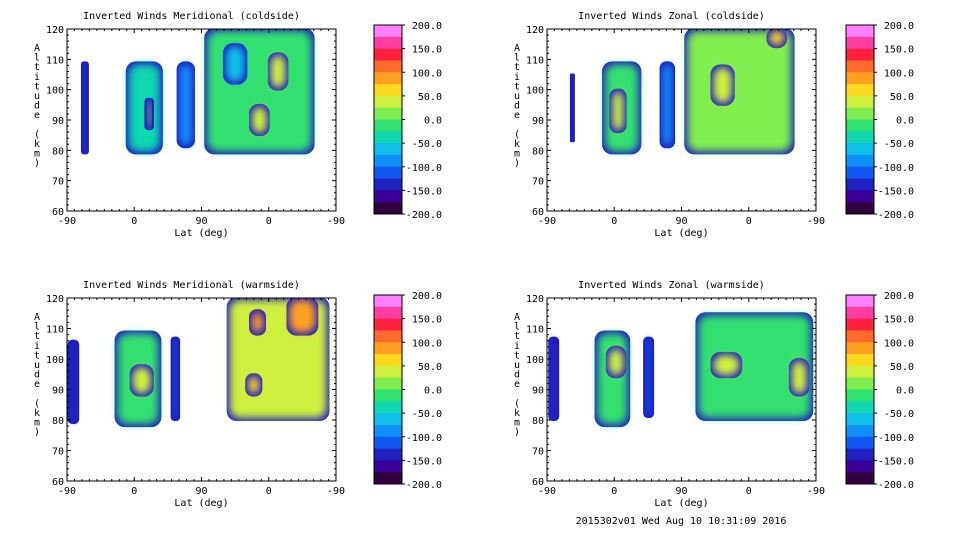 This screenshot has width=960, height=540. I want to click on footer-timestamp: 2015302v01 Wed Aug 10 10:31:09 2016, so click(480, 520).